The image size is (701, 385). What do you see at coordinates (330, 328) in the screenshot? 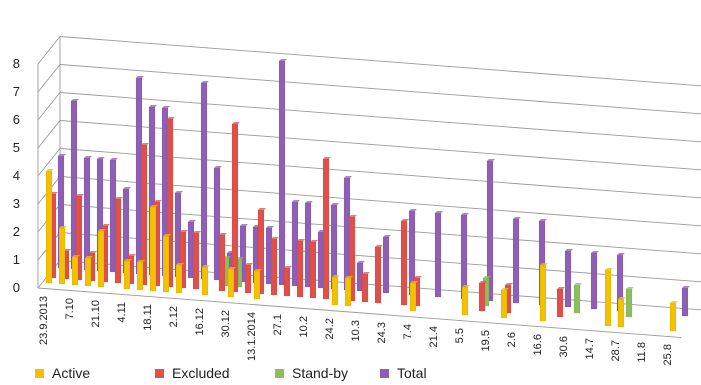
I see `x-tick-label: 24.2` at bounding box center [330, 328].